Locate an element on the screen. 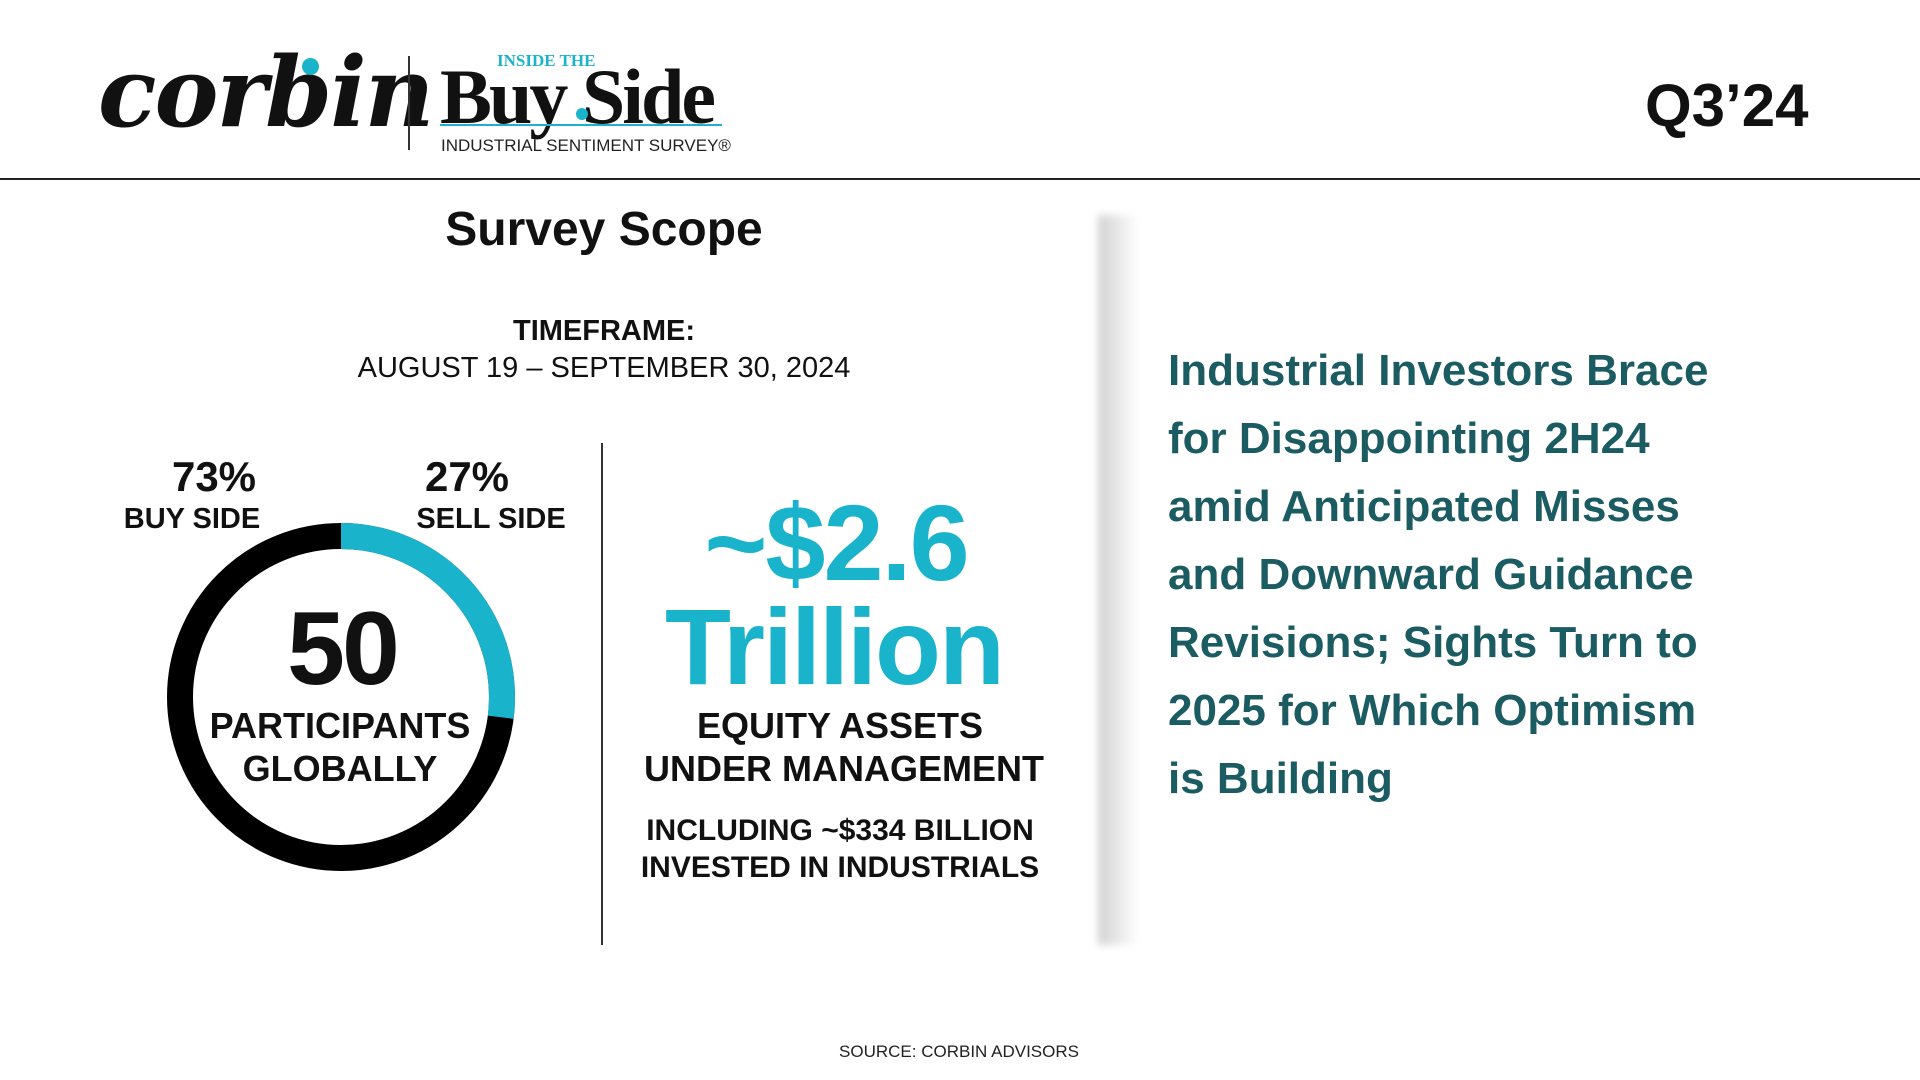 This screenshot has height=1080, width=1920. headline-line: 2025 for Which Optimism is located at coordinates (1432, 710).